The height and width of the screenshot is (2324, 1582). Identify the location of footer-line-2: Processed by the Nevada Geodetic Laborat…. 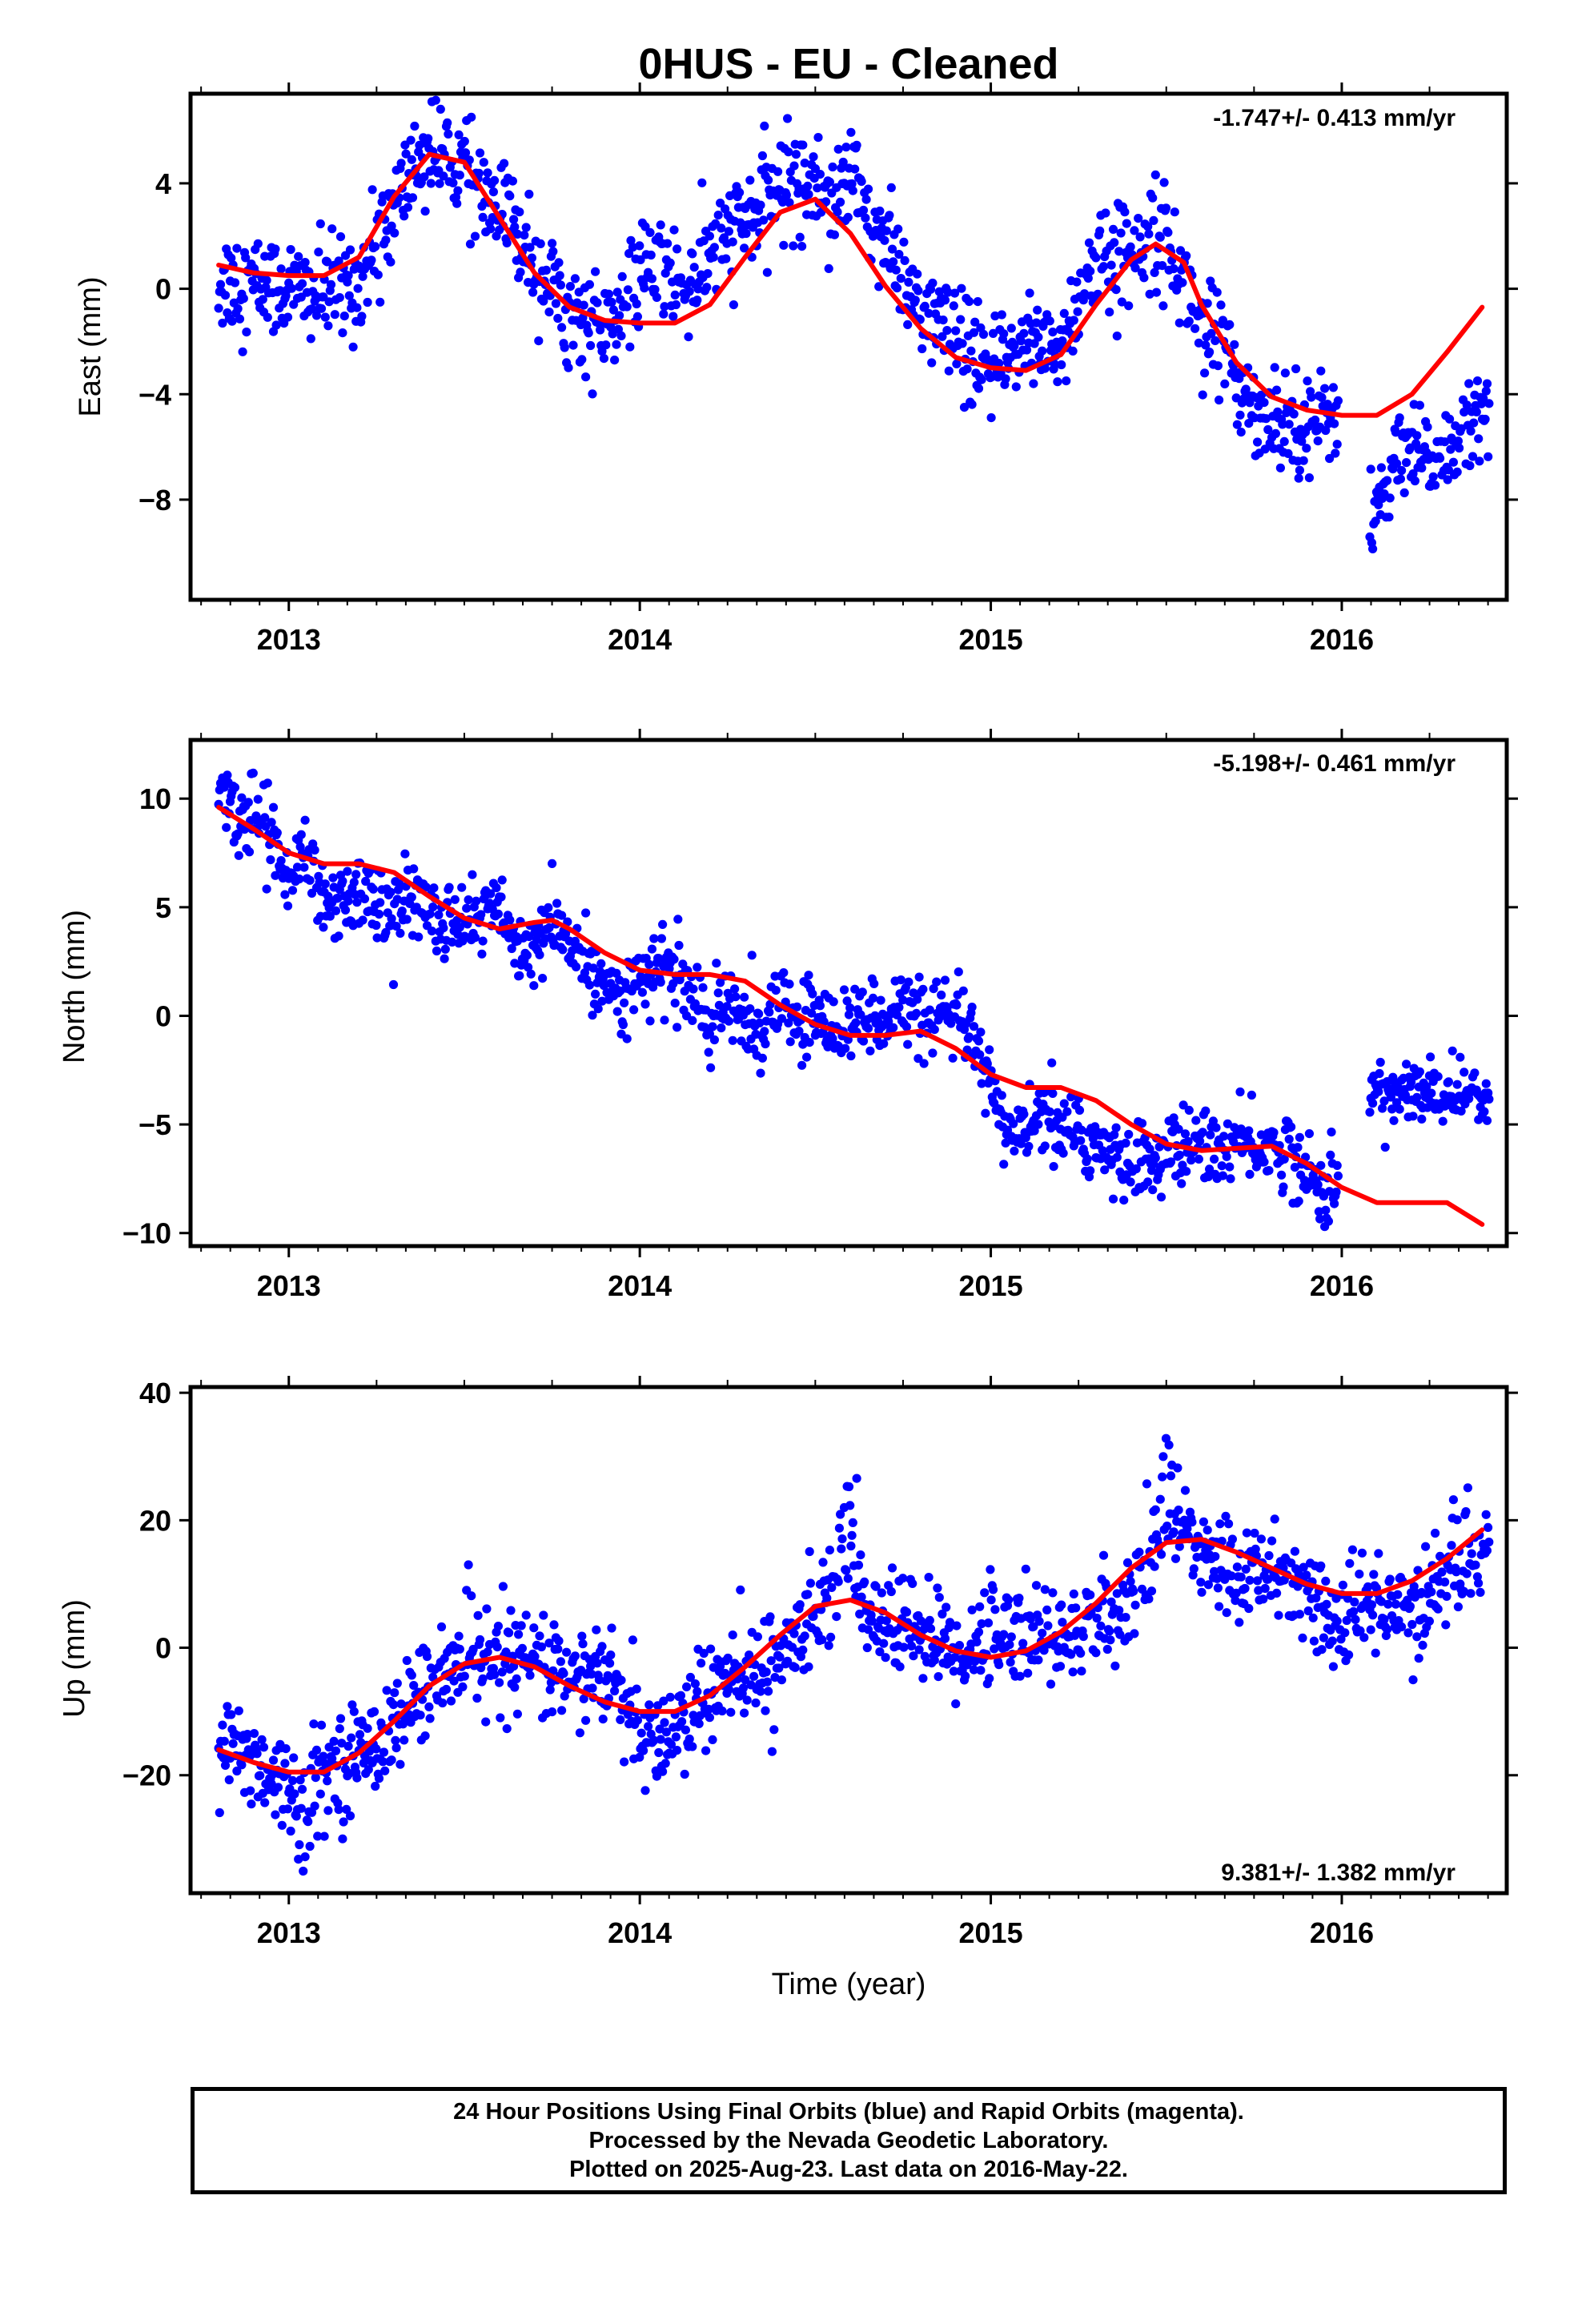
(848, 2140).